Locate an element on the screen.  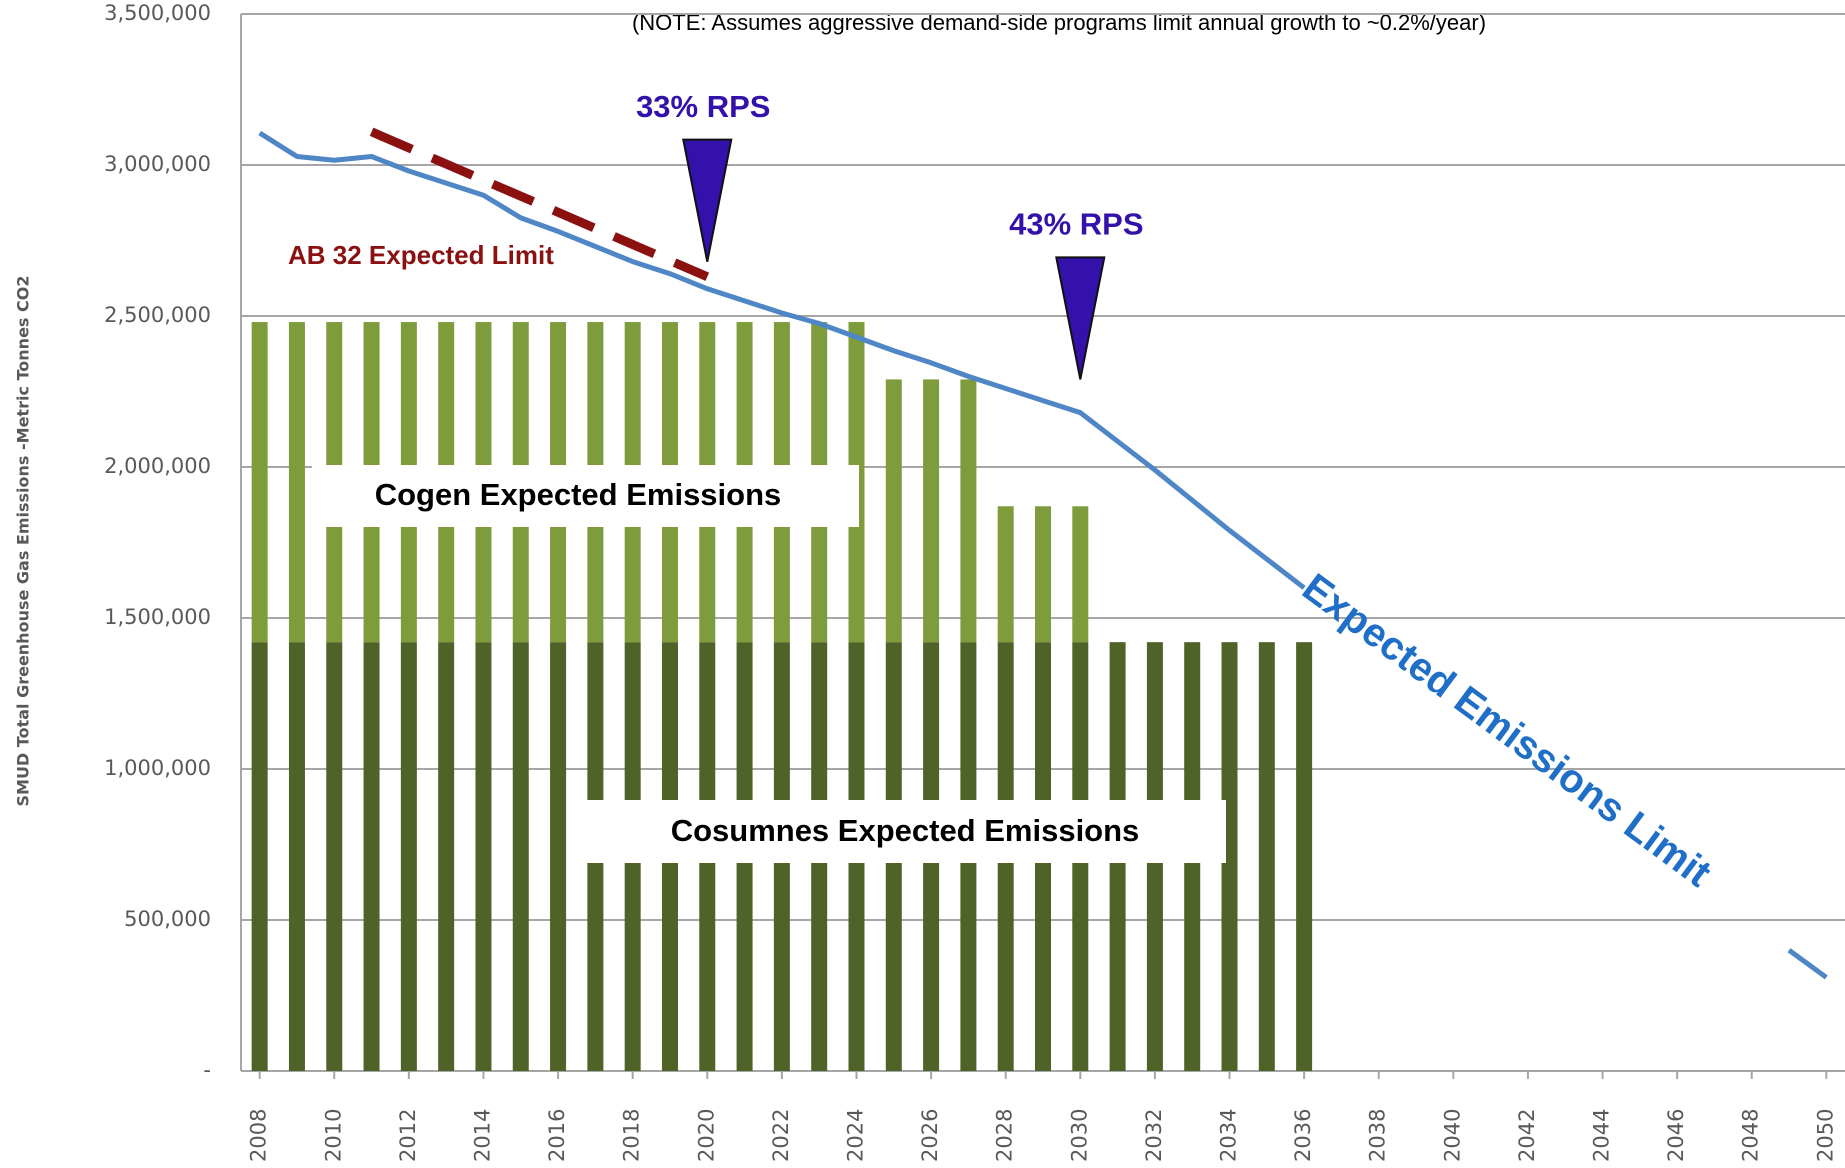
x-tick-label: 2038 is located at coordinates (1378, 1135).